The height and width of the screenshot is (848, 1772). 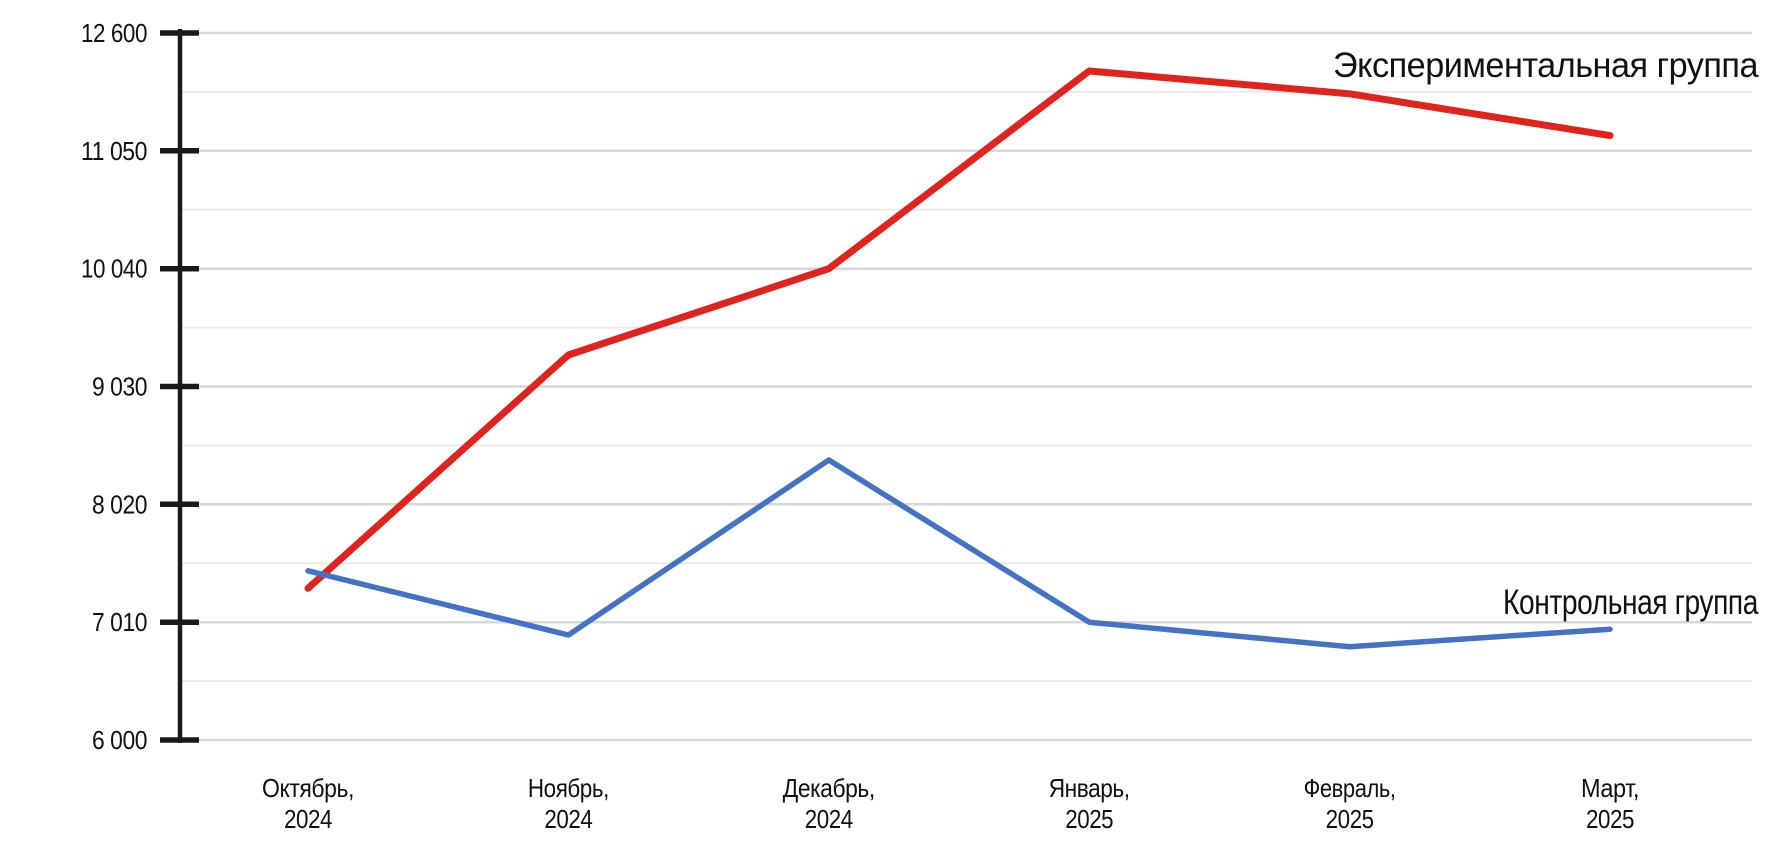 I want to click on y-axis-tick-label: 10 040, so click(x=114, y=269).